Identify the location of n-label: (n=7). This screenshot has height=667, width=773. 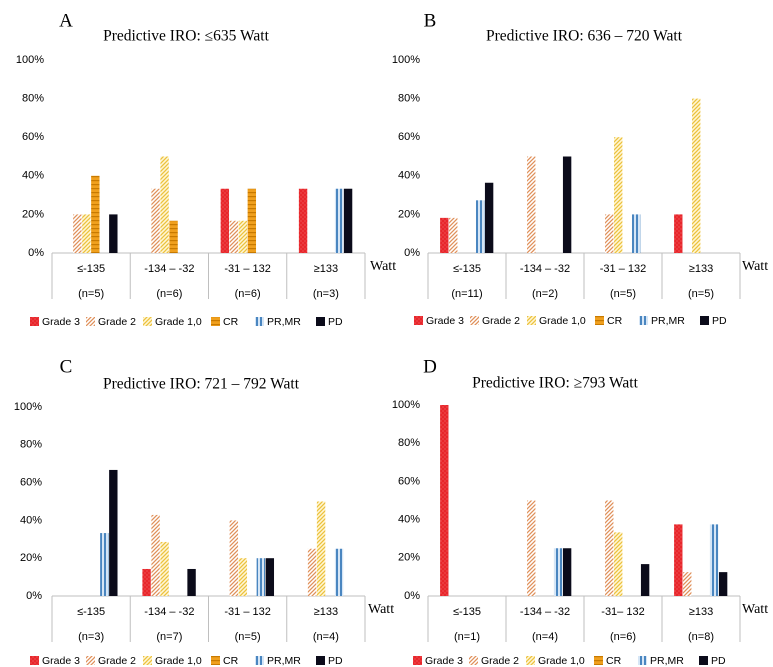
(169, 637).